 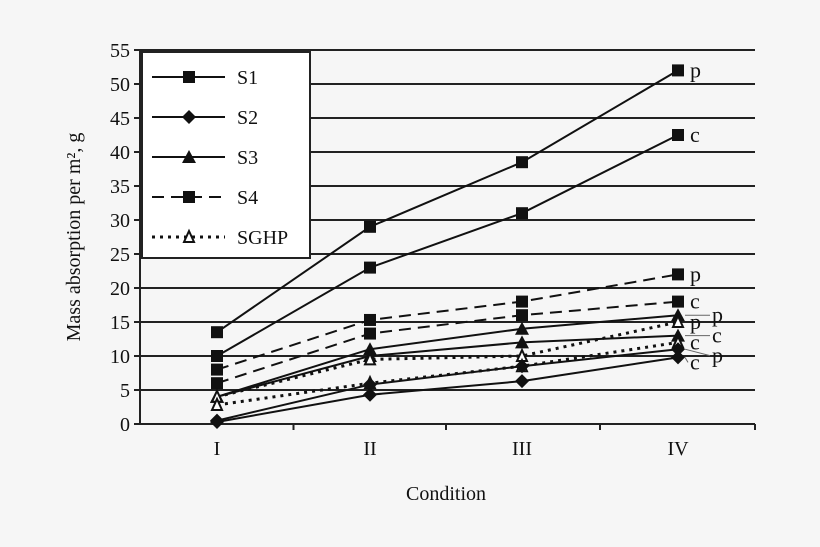 I want to click on end-label-s4-p: p, so click(x=695, y=273).